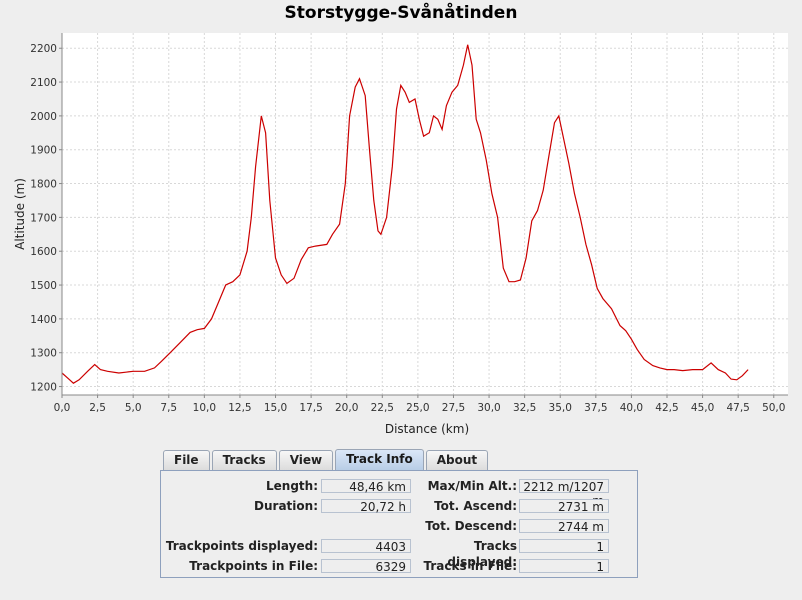 The image size is (802, 600). What do you see at coordinates (43, 83) in the screenshot?
I see `y-tick-label: 2100` at bounding box center [43, 83].